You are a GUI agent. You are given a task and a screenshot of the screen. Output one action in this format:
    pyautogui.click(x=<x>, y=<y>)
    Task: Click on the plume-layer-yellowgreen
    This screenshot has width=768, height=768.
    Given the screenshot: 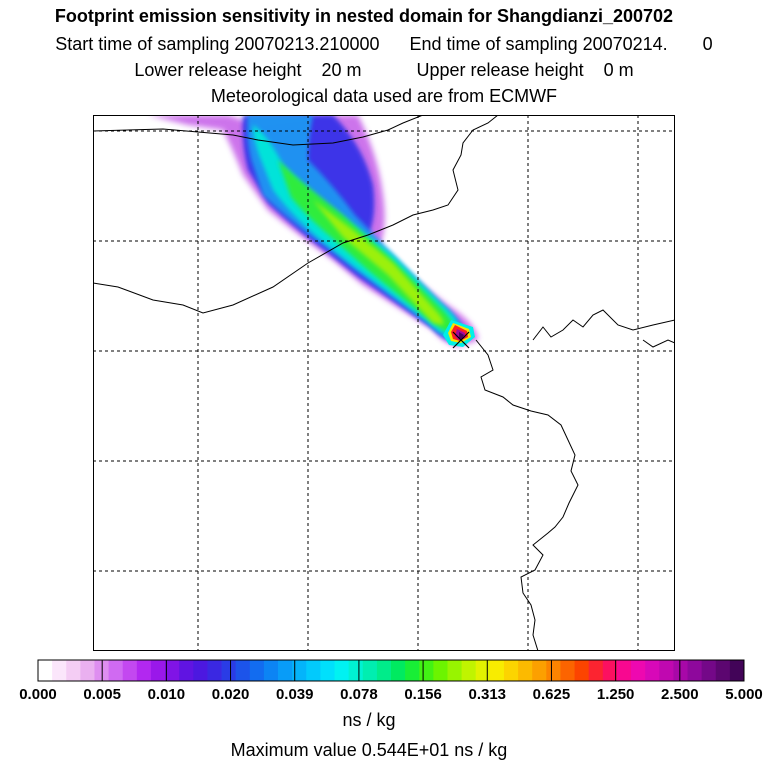 What is the action you would take?
    pyautogui.click(x=378, y=262)
    